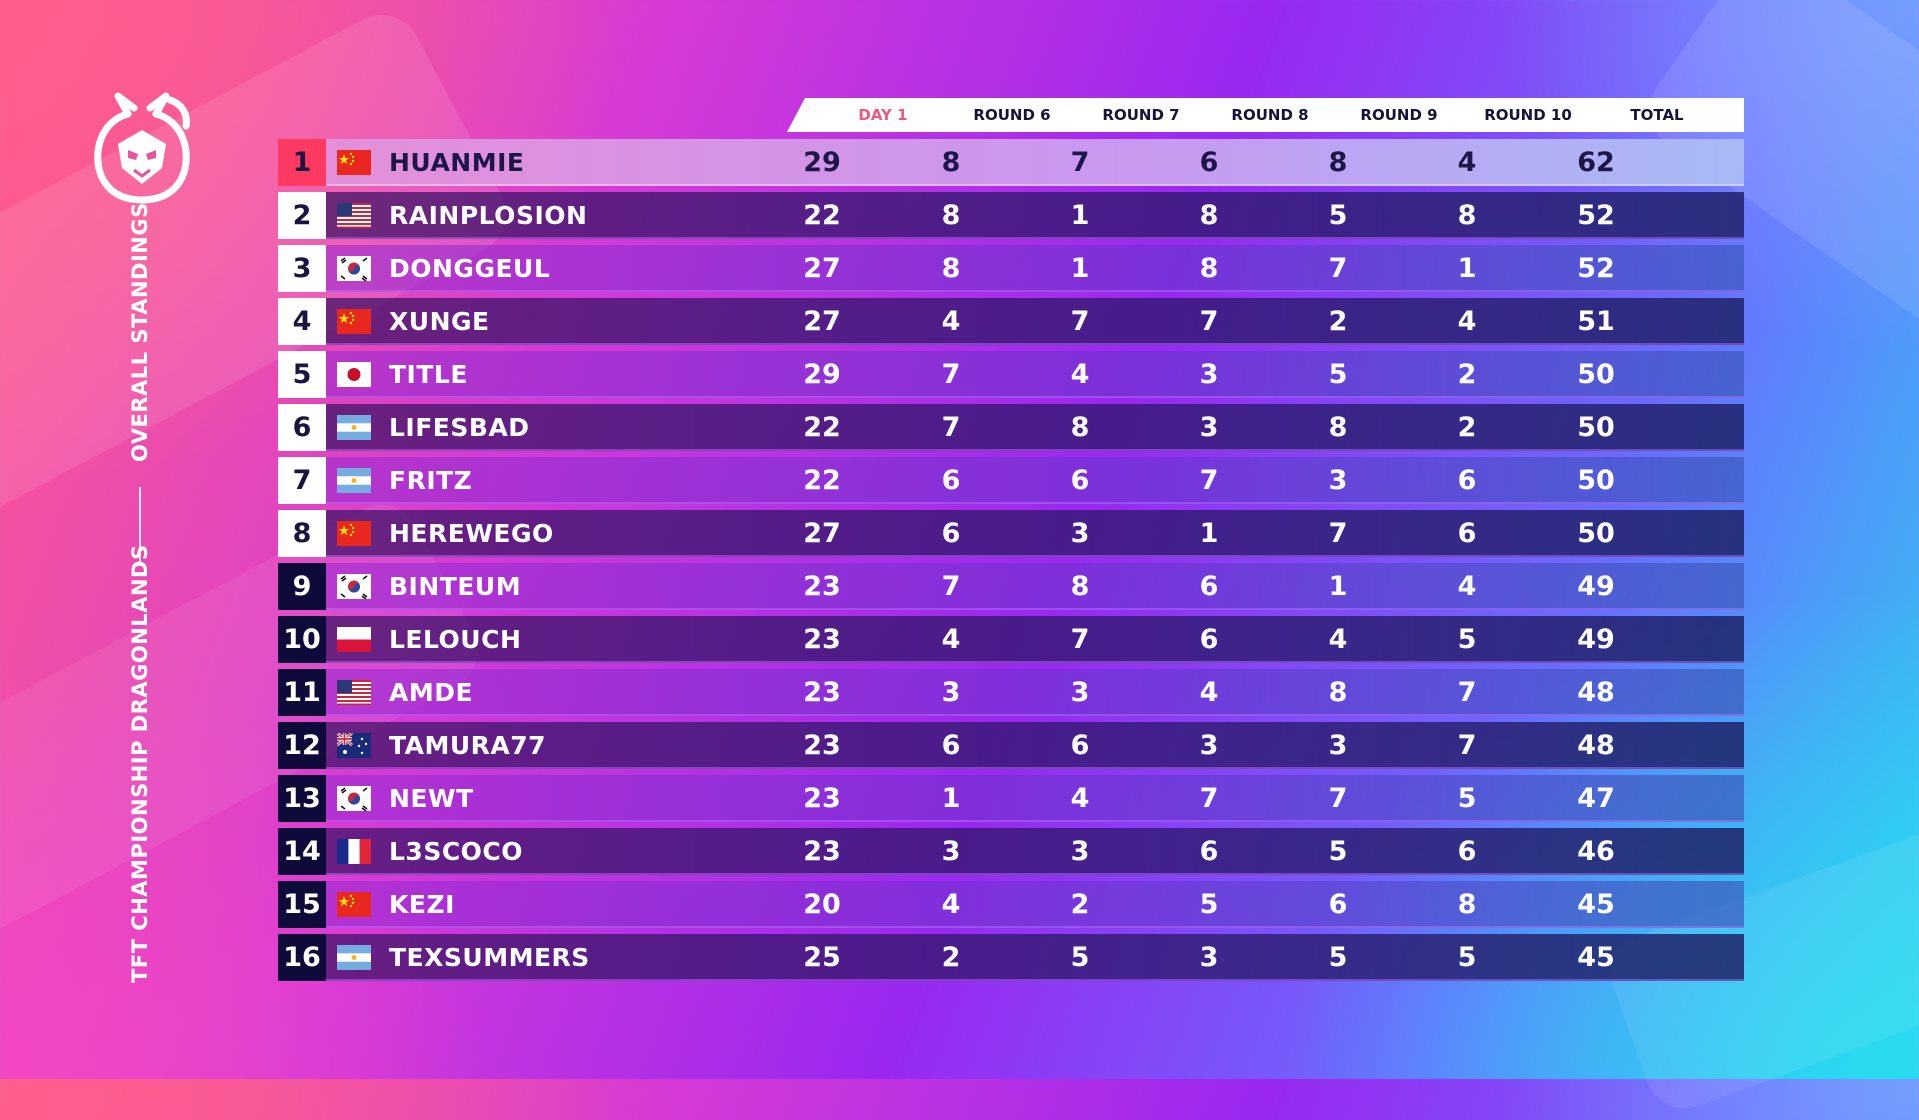 This screenshot has width=1919, height=1120. Describe the element at coordinates (431, 692) in the screenshot. I see `player-name: AMDE` at that location.